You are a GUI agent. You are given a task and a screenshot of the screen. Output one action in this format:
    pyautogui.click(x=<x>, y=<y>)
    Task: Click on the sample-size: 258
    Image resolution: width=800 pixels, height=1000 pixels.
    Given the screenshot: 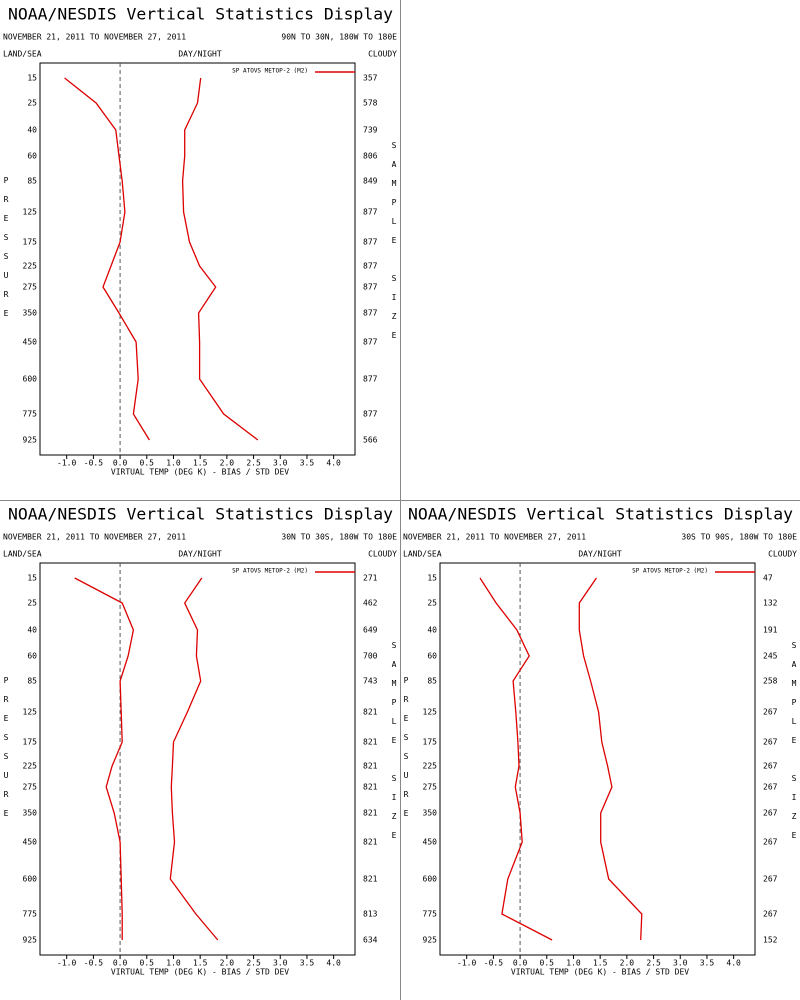 What is the action you would take?
    pyautogui.click(x=770, y=681)
    